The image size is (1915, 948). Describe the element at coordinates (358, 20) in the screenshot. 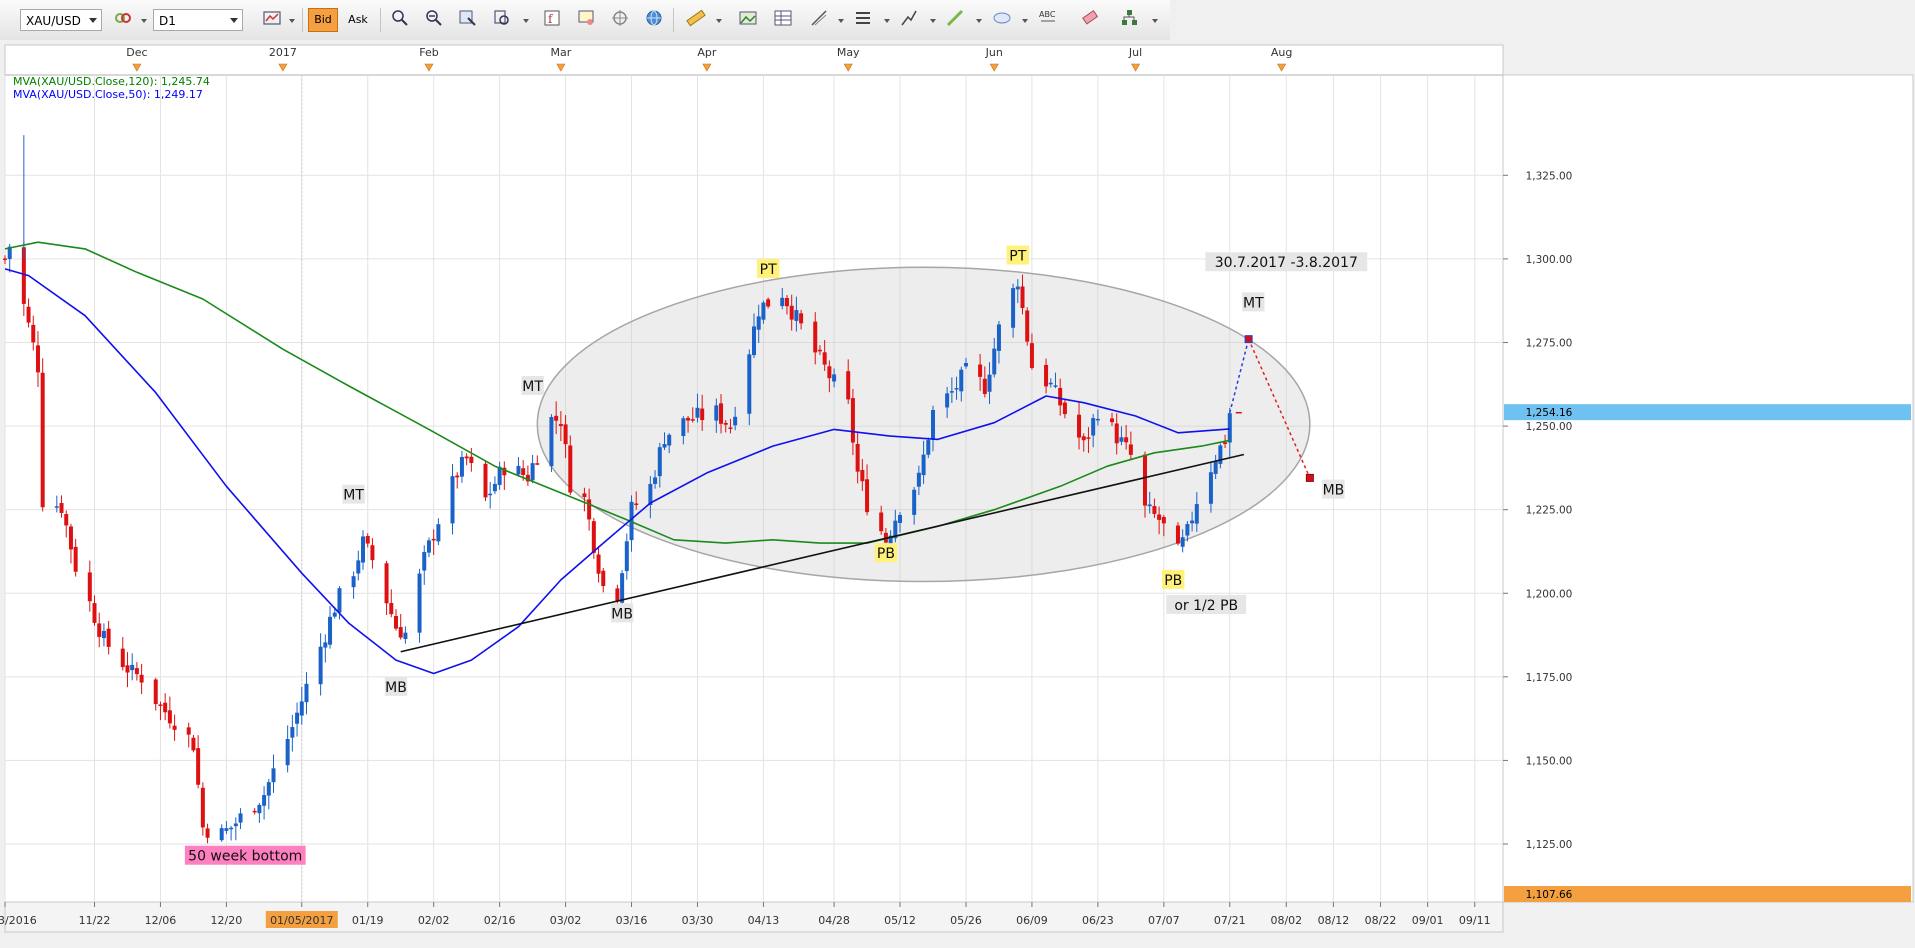

I see `ask-button: Ask` at that location.